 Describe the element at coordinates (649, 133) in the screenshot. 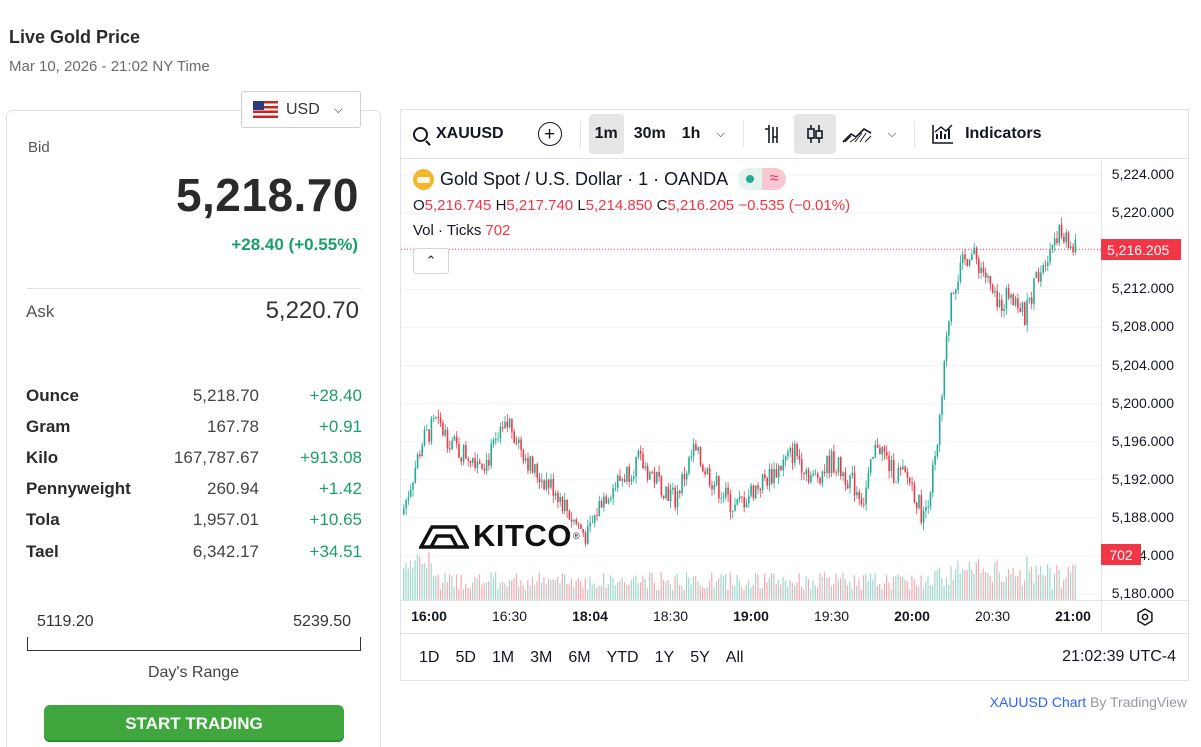

I see `interval-30m: 30m` at that location.